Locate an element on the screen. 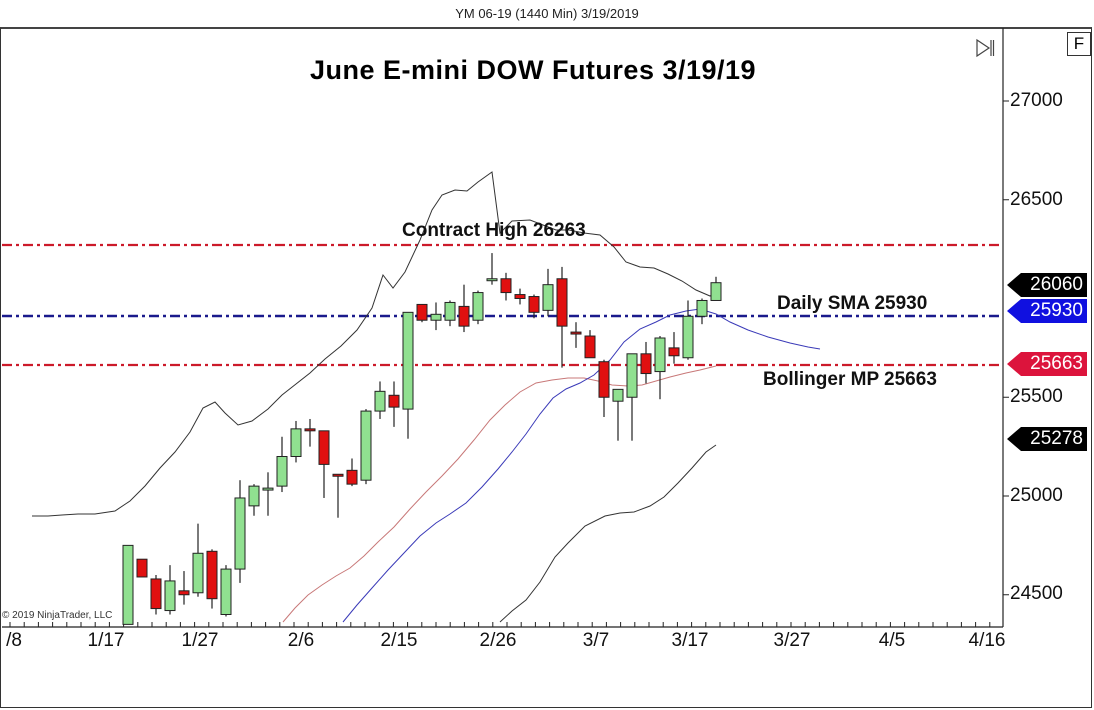  y-tick-27000: 27000 is located at coordinates (1036, 100).